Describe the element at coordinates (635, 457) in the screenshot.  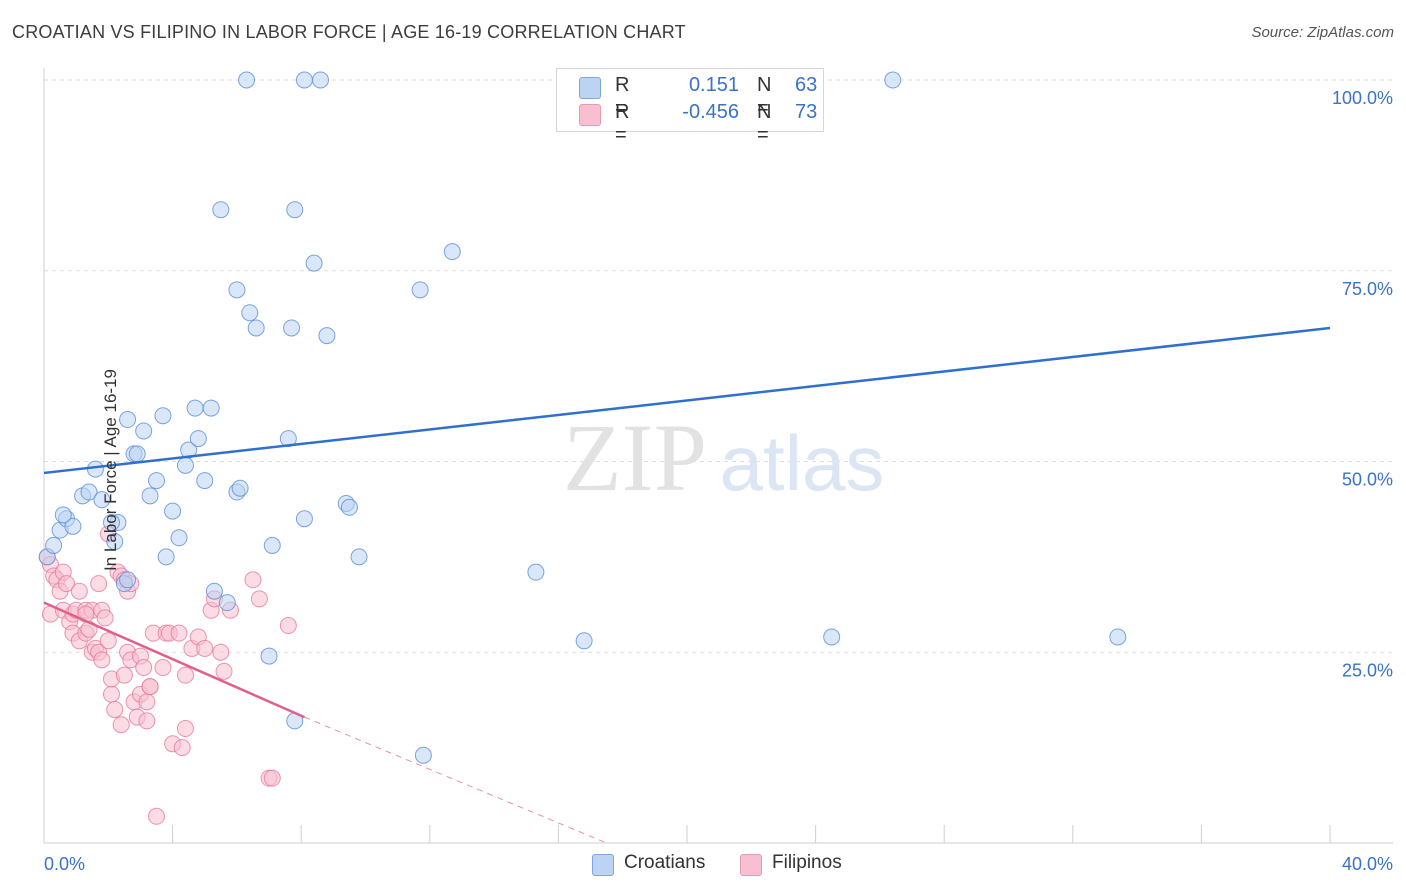
I see `watermark-zip: ZIP` at that location.